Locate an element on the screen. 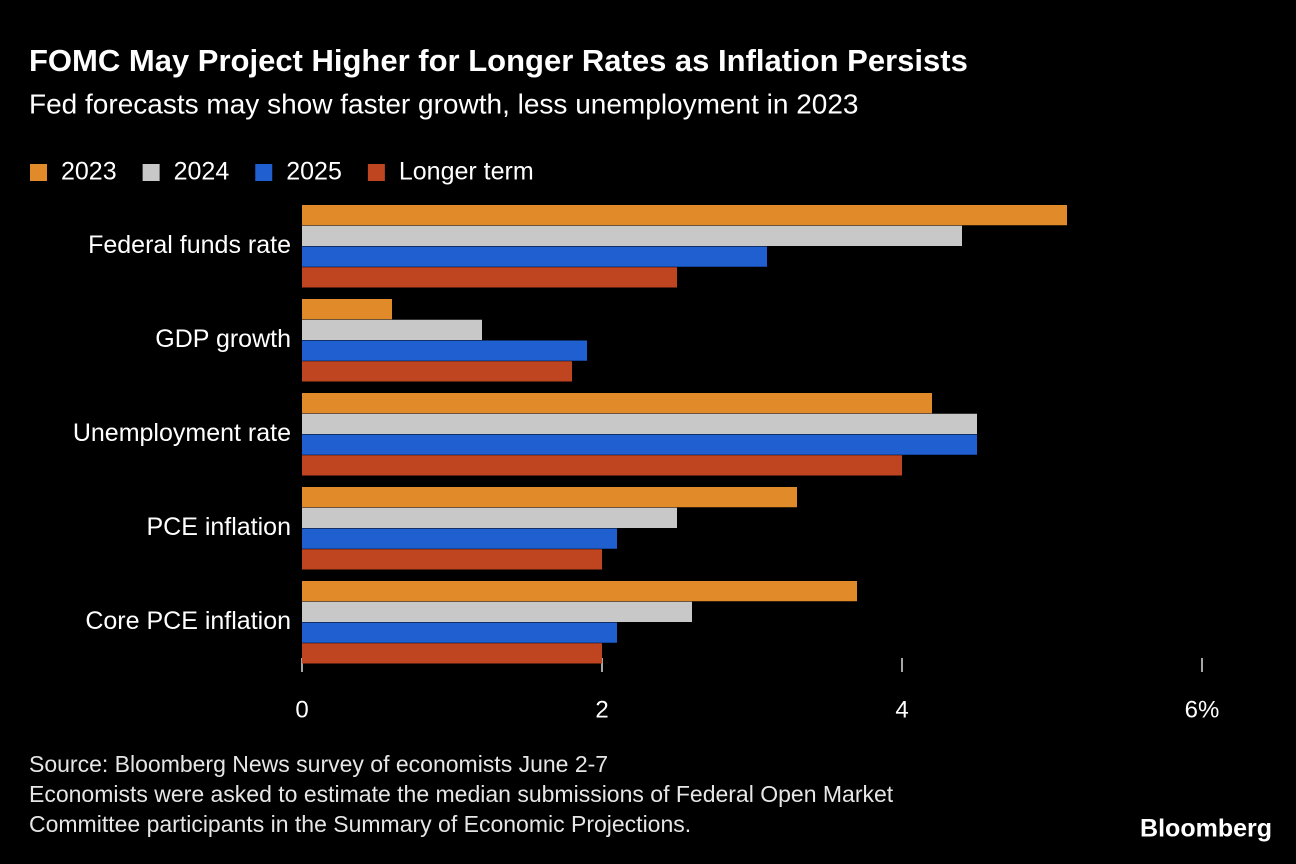  x-tick-label: 4 is located at coordinates (901, 709).